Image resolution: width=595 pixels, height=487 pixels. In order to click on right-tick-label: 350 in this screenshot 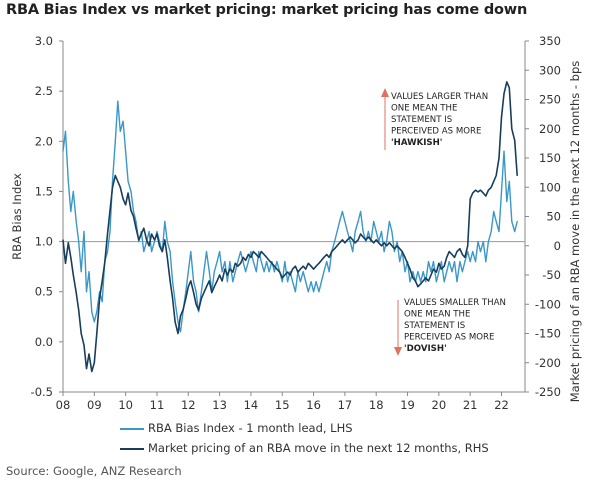, I will do `click(550, 41)`.